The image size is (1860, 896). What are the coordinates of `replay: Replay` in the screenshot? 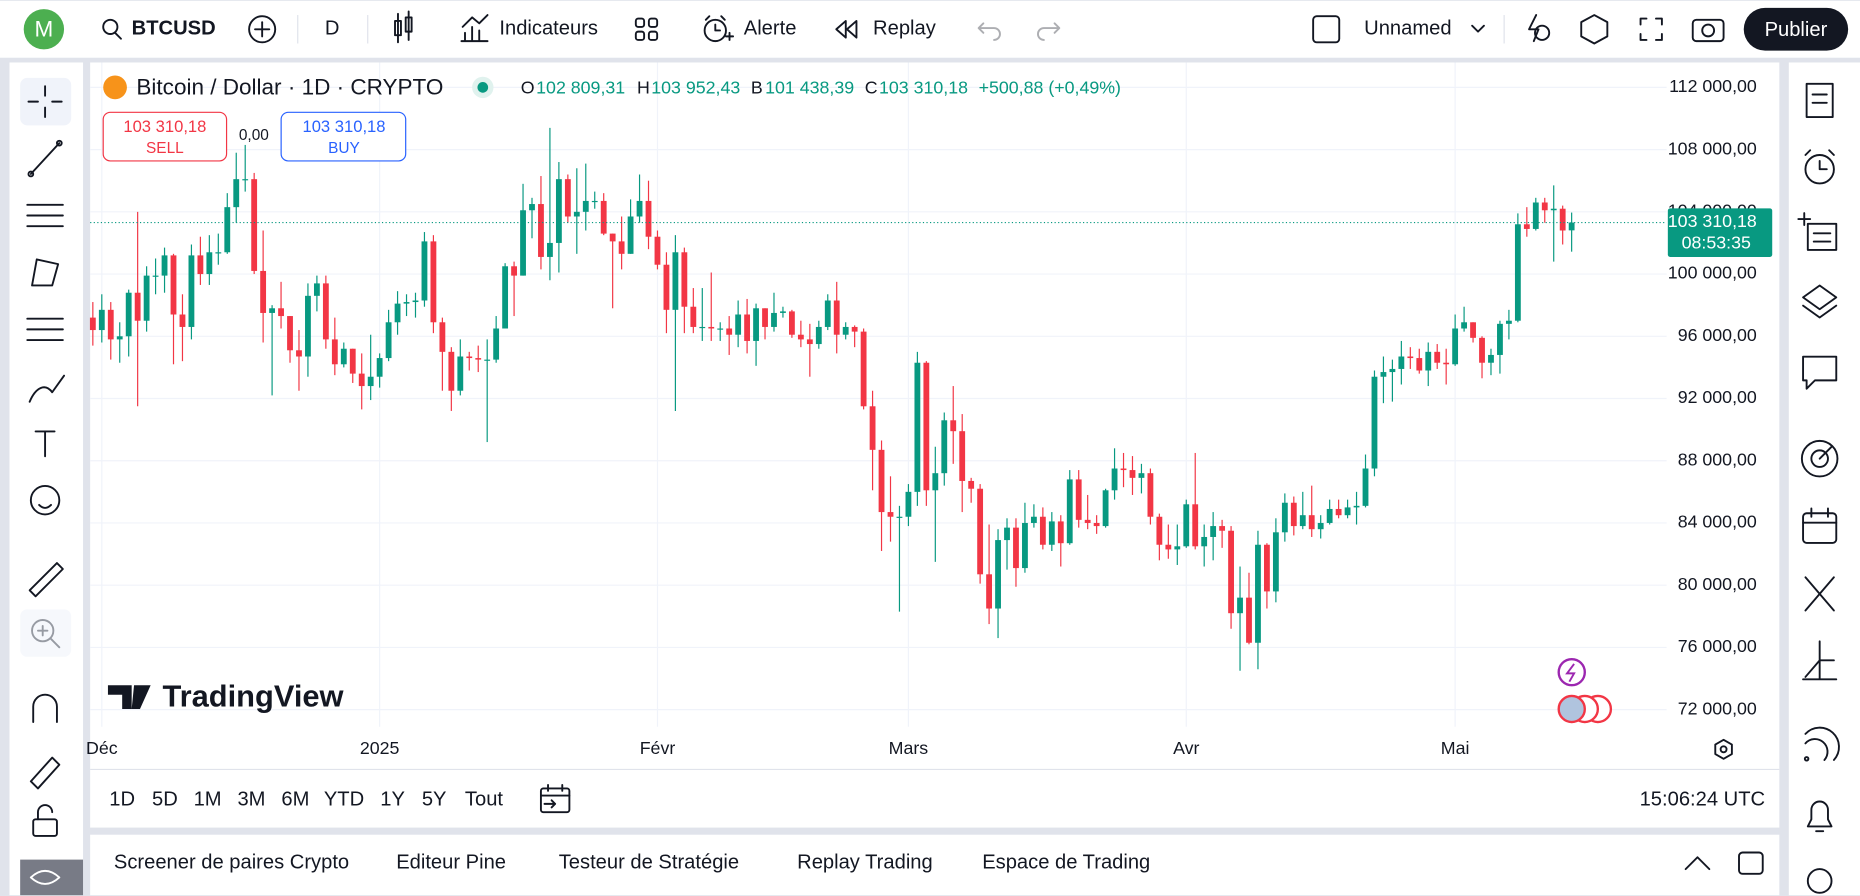 It's located at (905, 29).